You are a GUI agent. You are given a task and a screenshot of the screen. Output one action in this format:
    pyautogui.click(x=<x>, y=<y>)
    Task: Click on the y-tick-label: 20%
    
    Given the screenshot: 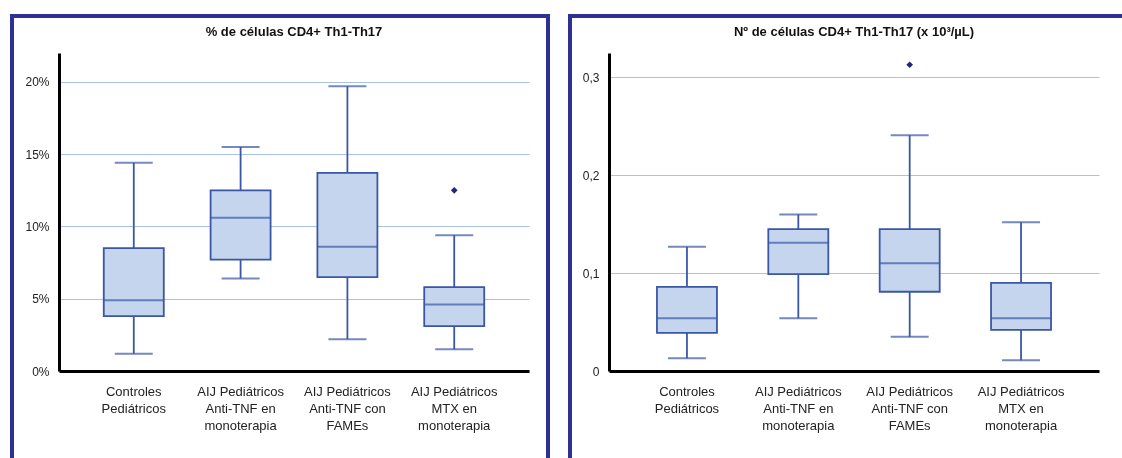 What is the action you would take?
    pyautogui.click(x=37, y=82)
    